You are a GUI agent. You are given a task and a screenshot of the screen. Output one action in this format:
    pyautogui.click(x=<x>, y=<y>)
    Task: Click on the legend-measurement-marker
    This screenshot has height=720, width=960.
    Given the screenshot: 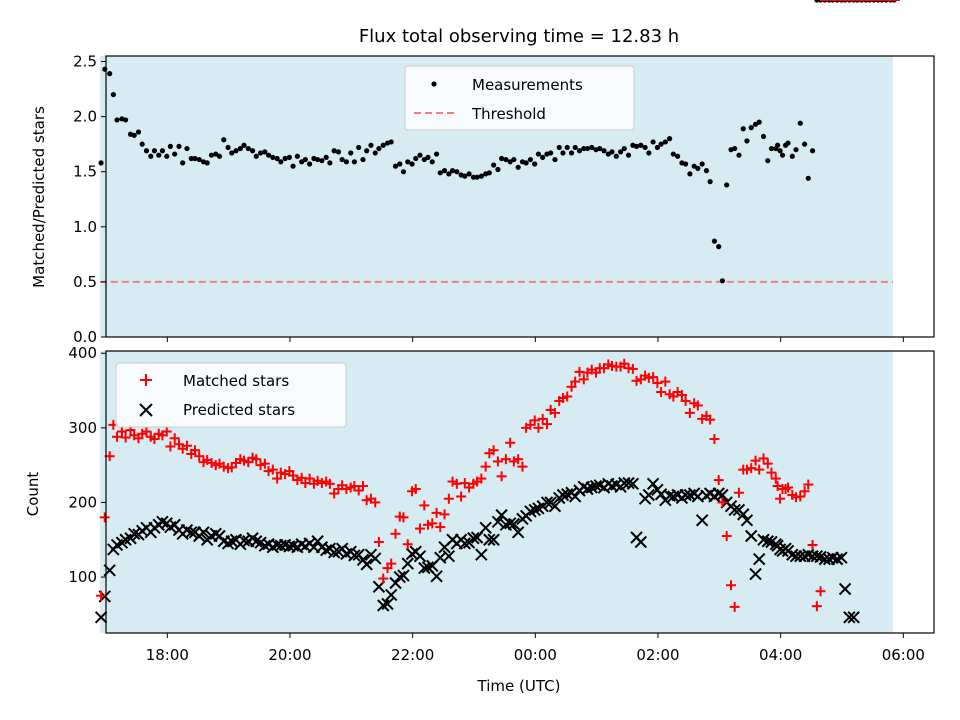 What is the action you would take?
    pyautogui.click(x=434, y=84)
    